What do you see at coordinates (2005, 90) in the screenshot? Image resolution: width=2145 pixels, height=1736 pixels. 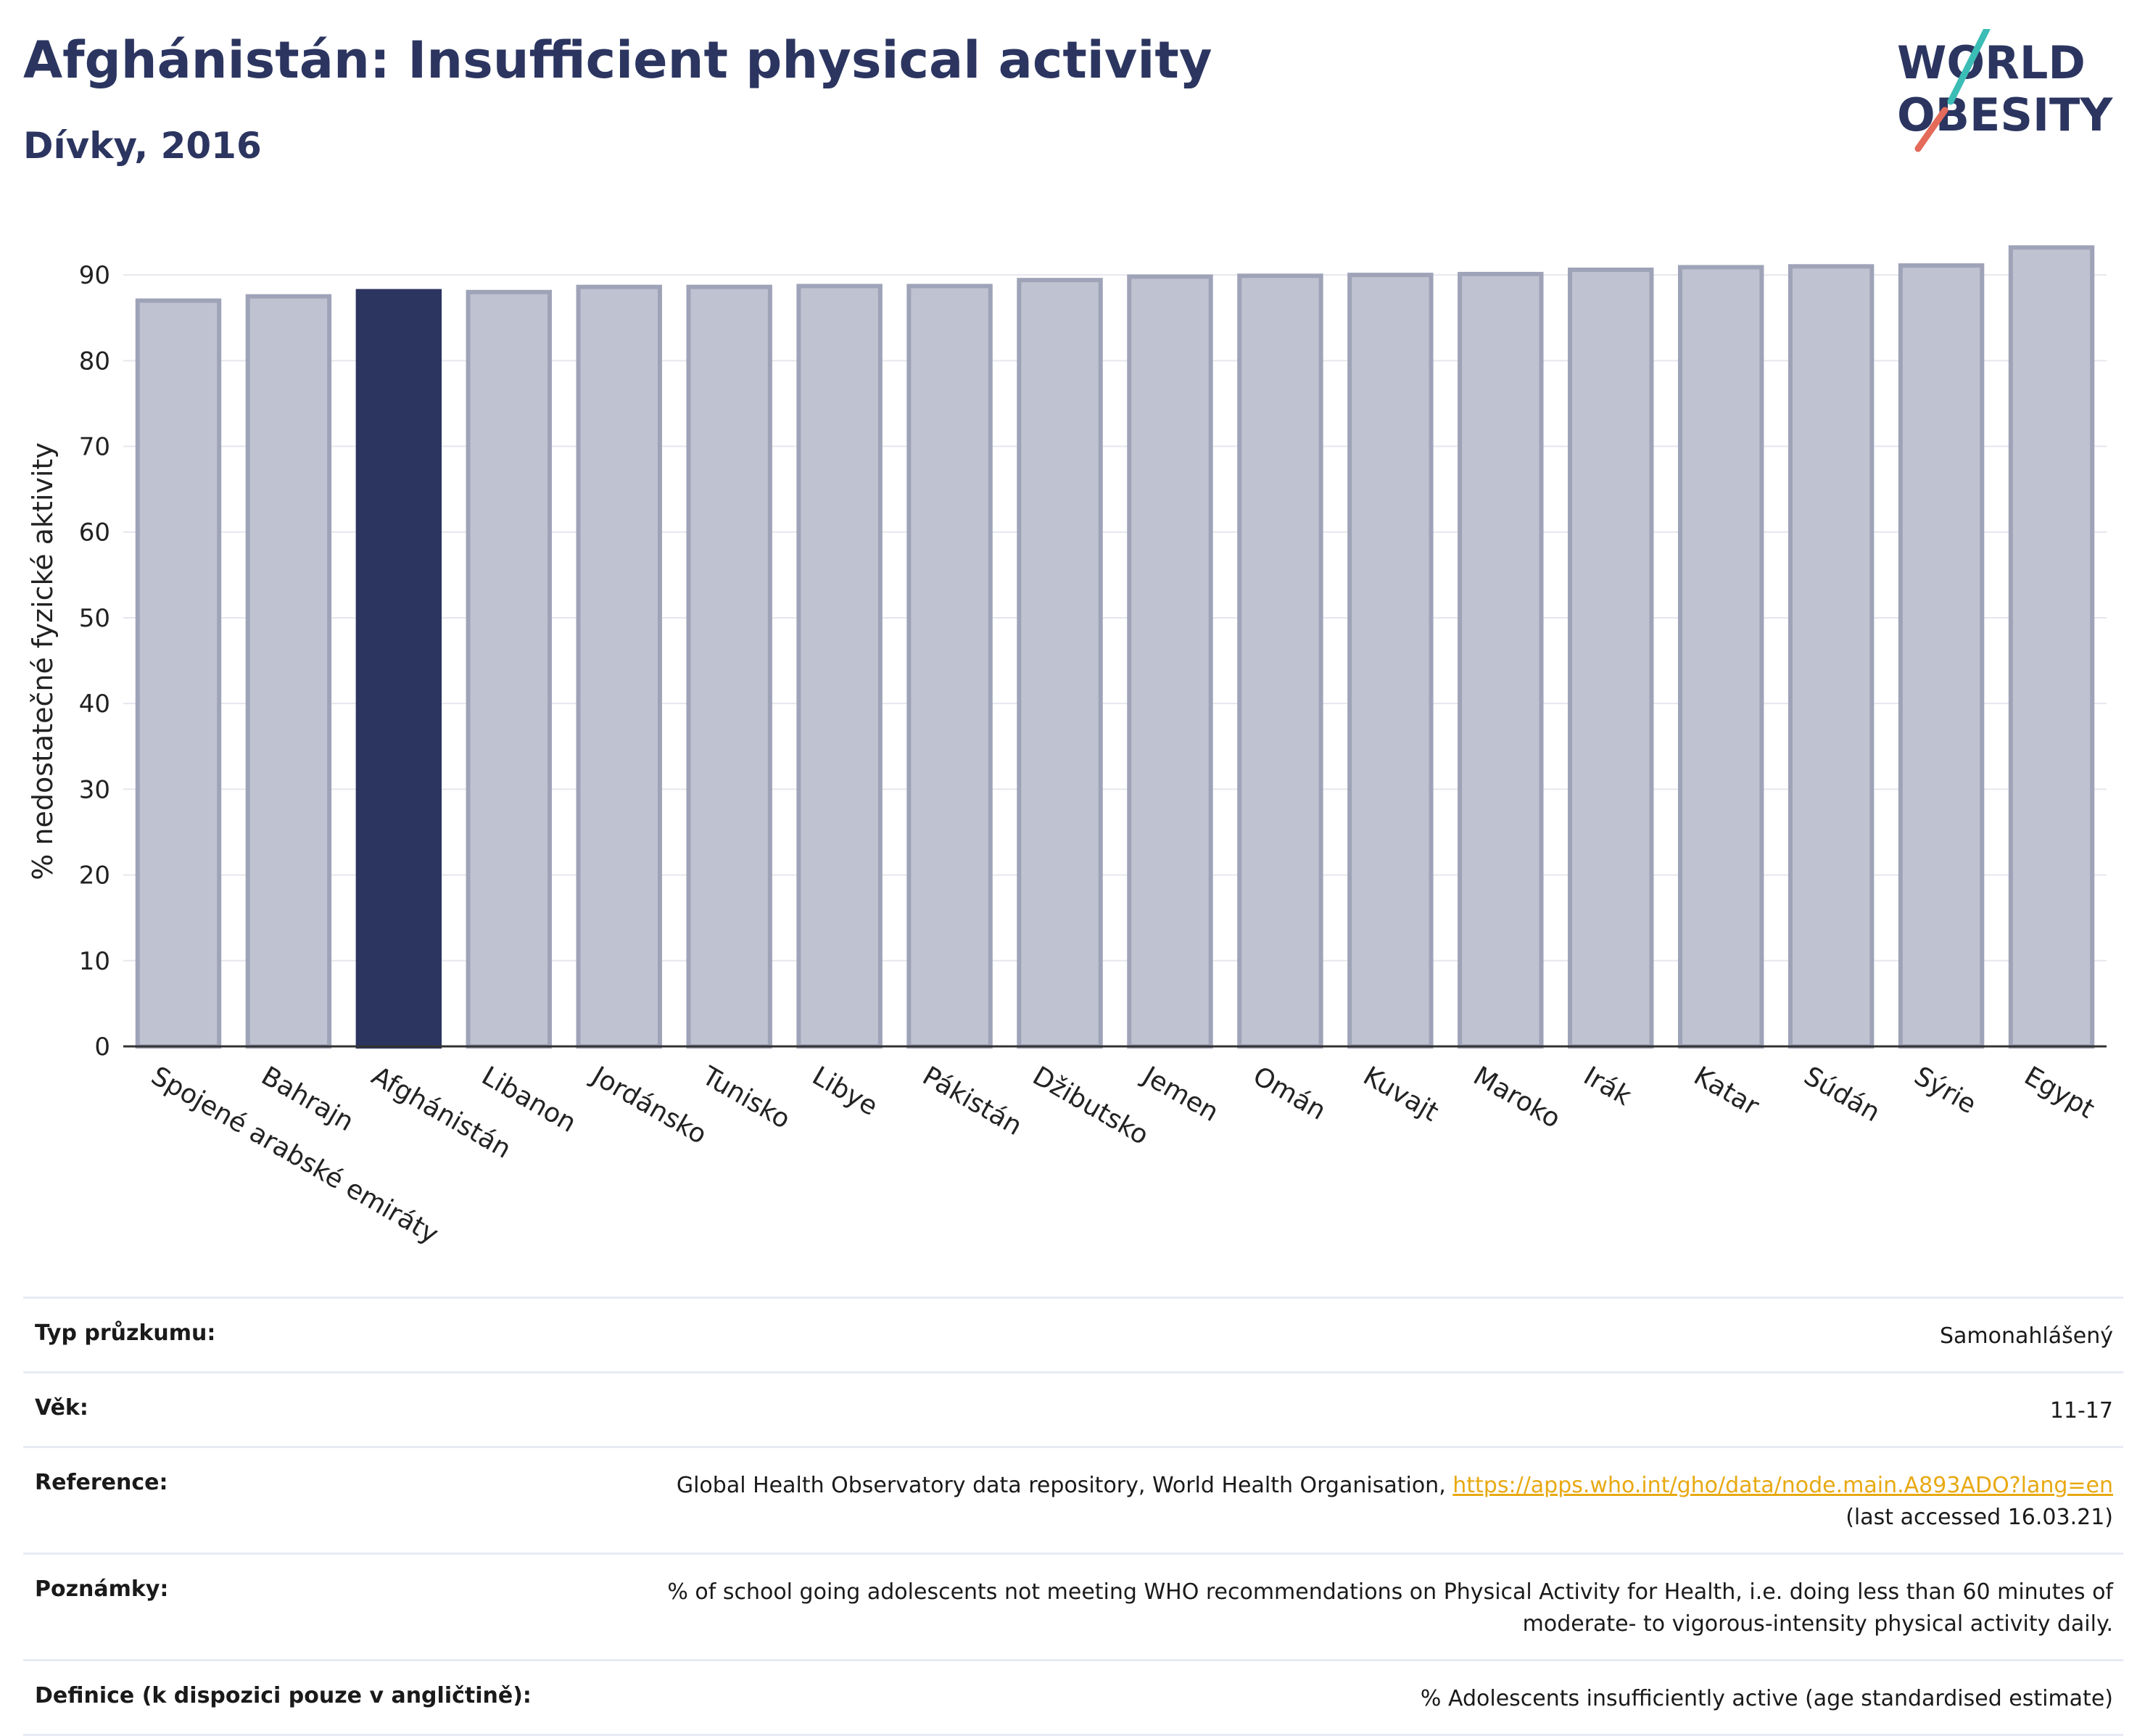 I see `world-obesity-logo: WORLD OBESITY` at bounding box center [2005, 90].